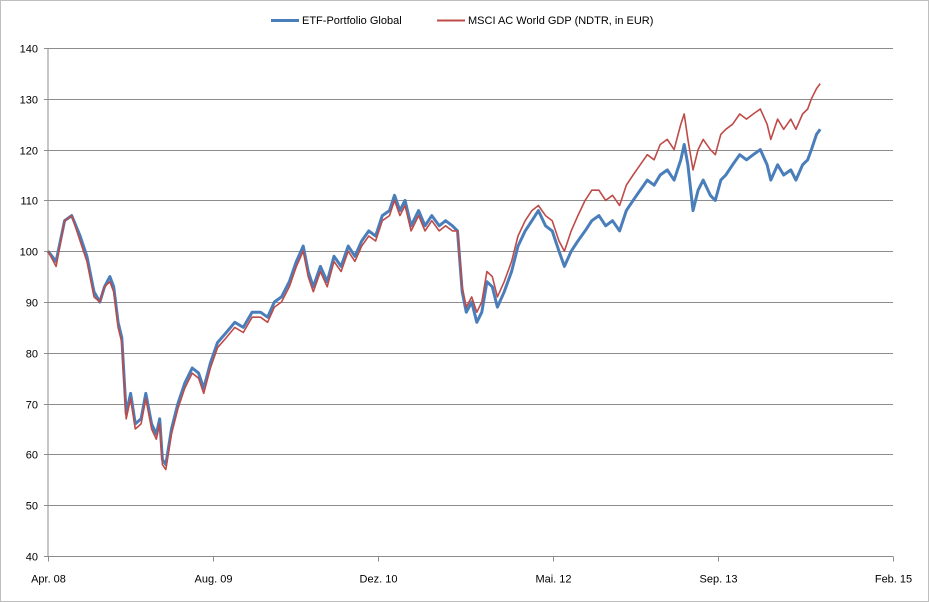 Image resolution: width=929 pixels, height=602 pixels. Describe the element at coordinates (29, 253) in the screenshot. I see `y-tick-label-100: 100` at that location.